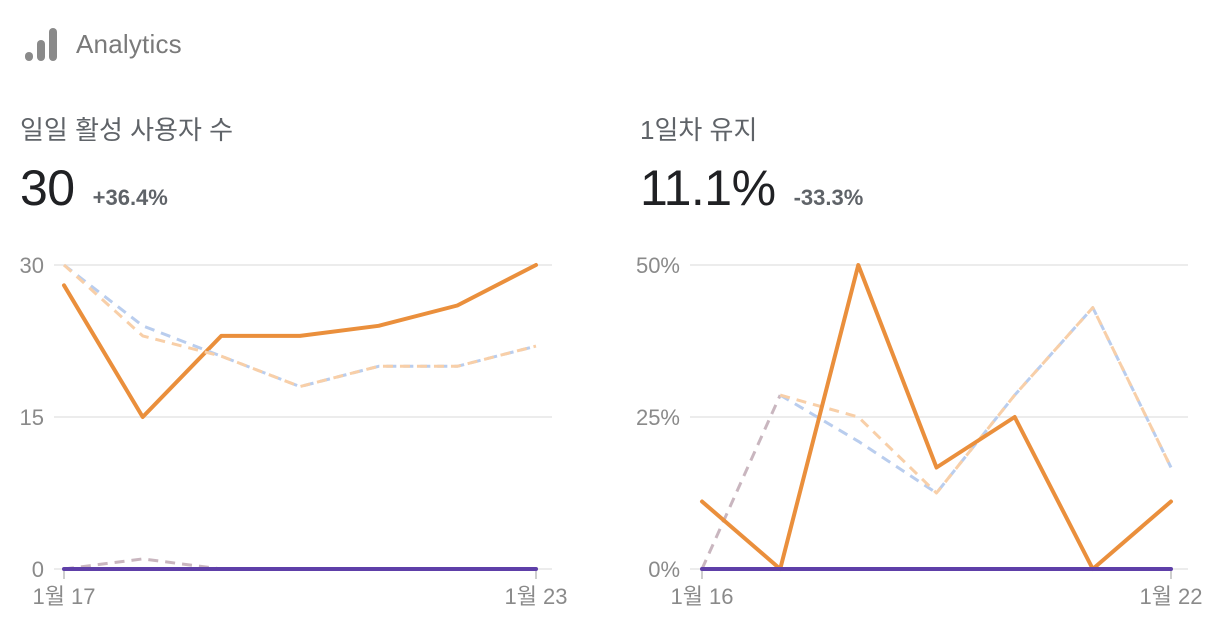 Image resolution: width=1232 pixels, height=636 pixels. I want to click on metric-row: 30 +36.4%, so click(126, 188).